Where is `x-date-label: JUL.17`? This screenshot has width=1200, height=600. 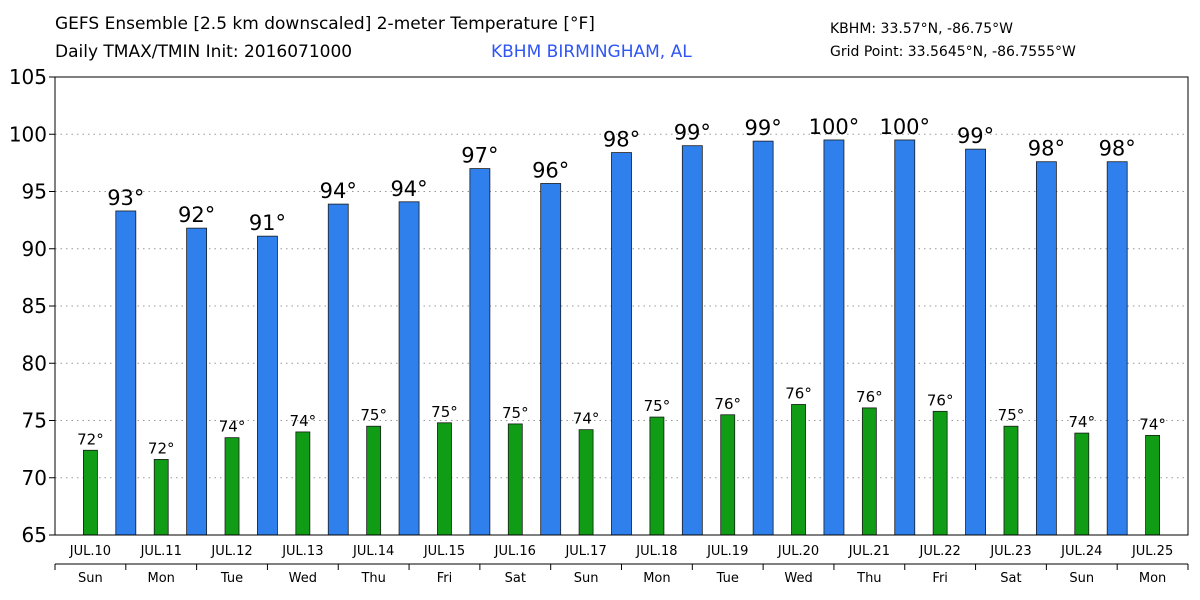 x-date-label: JUL.17 is located at coordinates (585, 551).